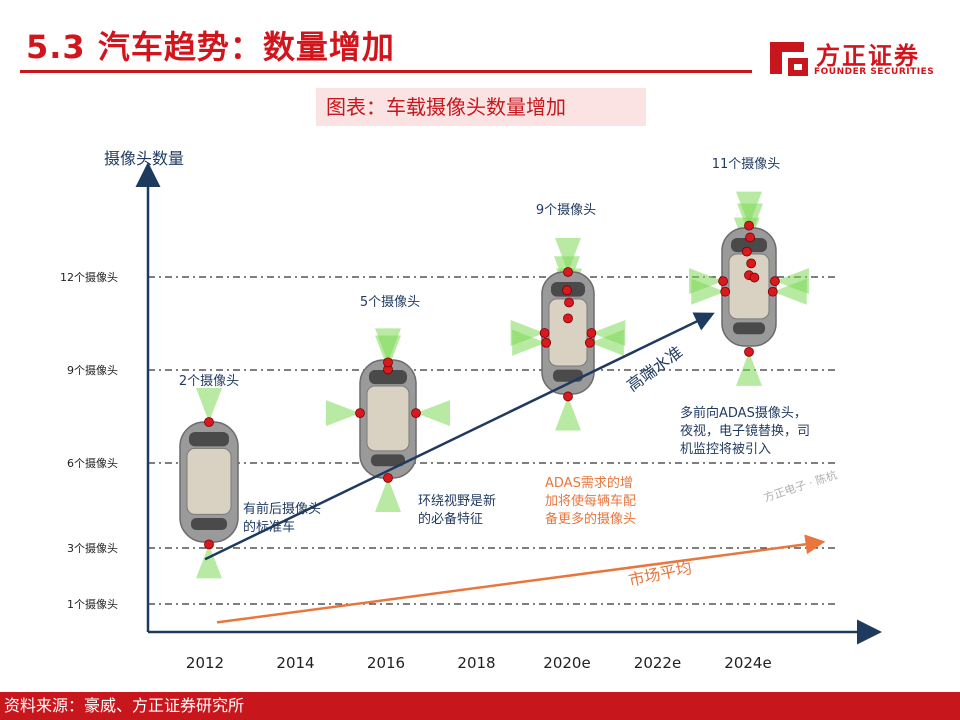 This screenshot has width=960, height=720. I want to click on annotation-text: 环绕视野是新的必备特征, so click(457, 510).